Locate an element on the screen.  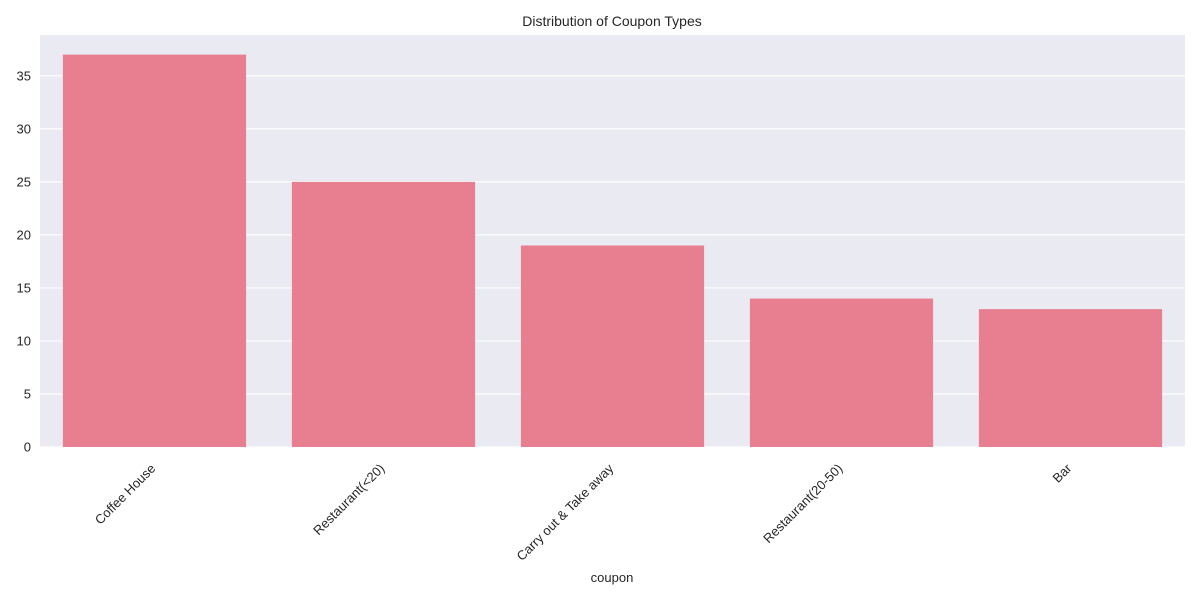
chart-title: Distribution of Coupon Types is located at coordinates (612, 21).